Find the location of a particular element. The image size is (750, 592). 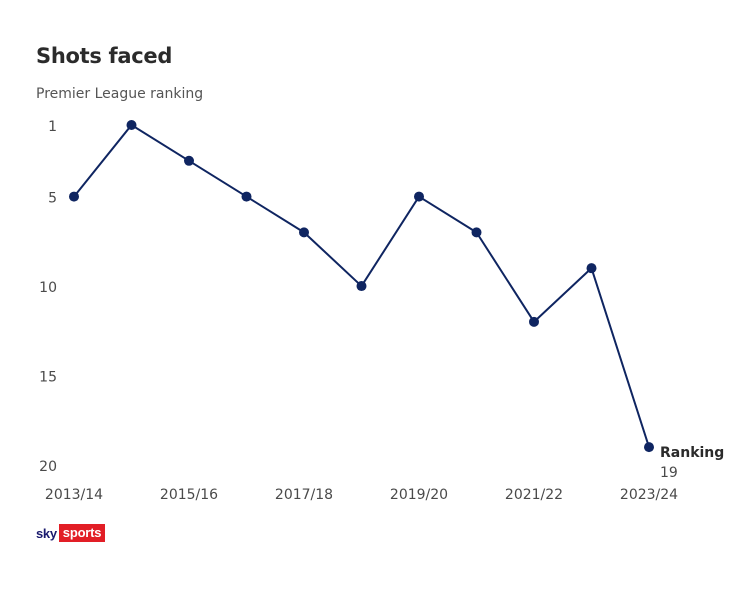

annotation-label: Ranking is located at coordinates (692, 453).